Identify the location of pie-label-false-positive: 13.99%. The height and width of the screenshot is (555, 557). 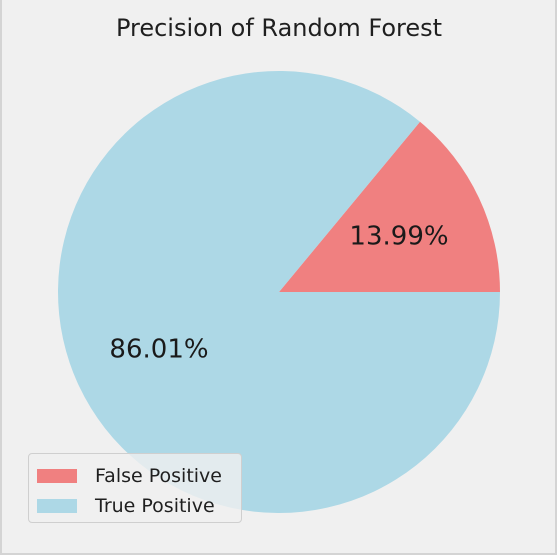
(398, 237).